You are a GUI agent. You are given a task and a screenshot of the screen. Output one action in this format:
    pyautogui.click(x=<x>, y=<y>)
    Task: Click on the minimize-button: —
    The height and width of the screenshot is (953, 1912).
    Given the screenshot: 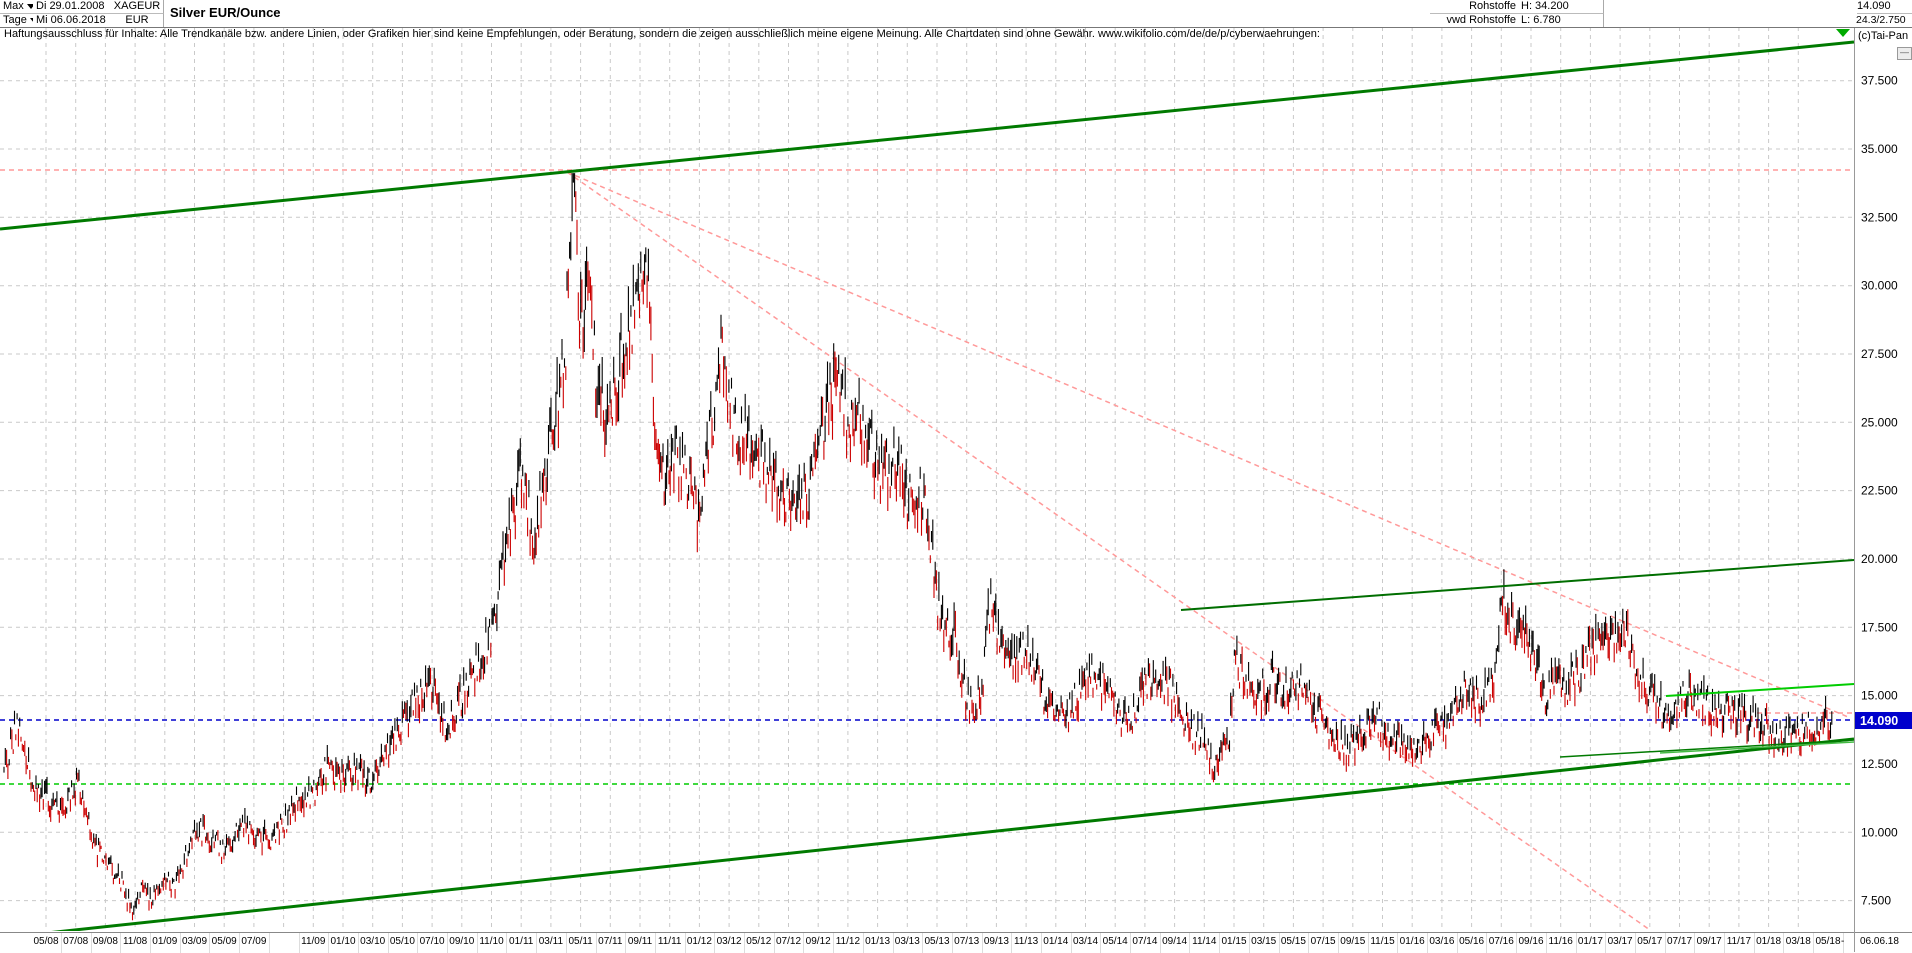 What is the action you would take?
    pyautogui.click(x=1904, y=53)
    